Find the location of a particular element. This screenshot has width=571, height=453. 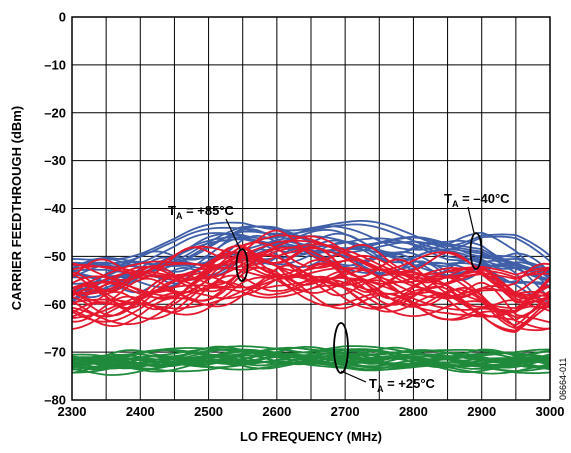

x-tick-label: 2500 is located at coordinates (208, 411).